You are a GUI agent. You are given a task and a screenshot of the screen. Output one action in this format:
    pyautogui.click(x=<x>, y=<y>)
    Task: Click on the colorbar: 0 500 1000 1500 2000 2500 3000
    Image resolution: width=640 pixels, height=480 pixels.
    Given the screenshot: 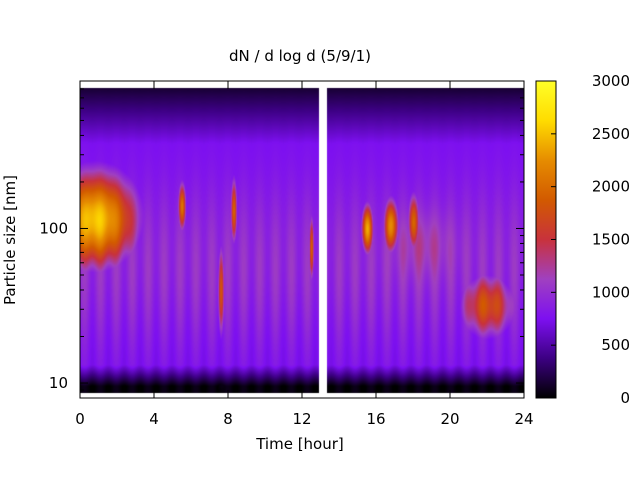 What is the action you would take?
    pyautogui.click(x=582, y=239)
    